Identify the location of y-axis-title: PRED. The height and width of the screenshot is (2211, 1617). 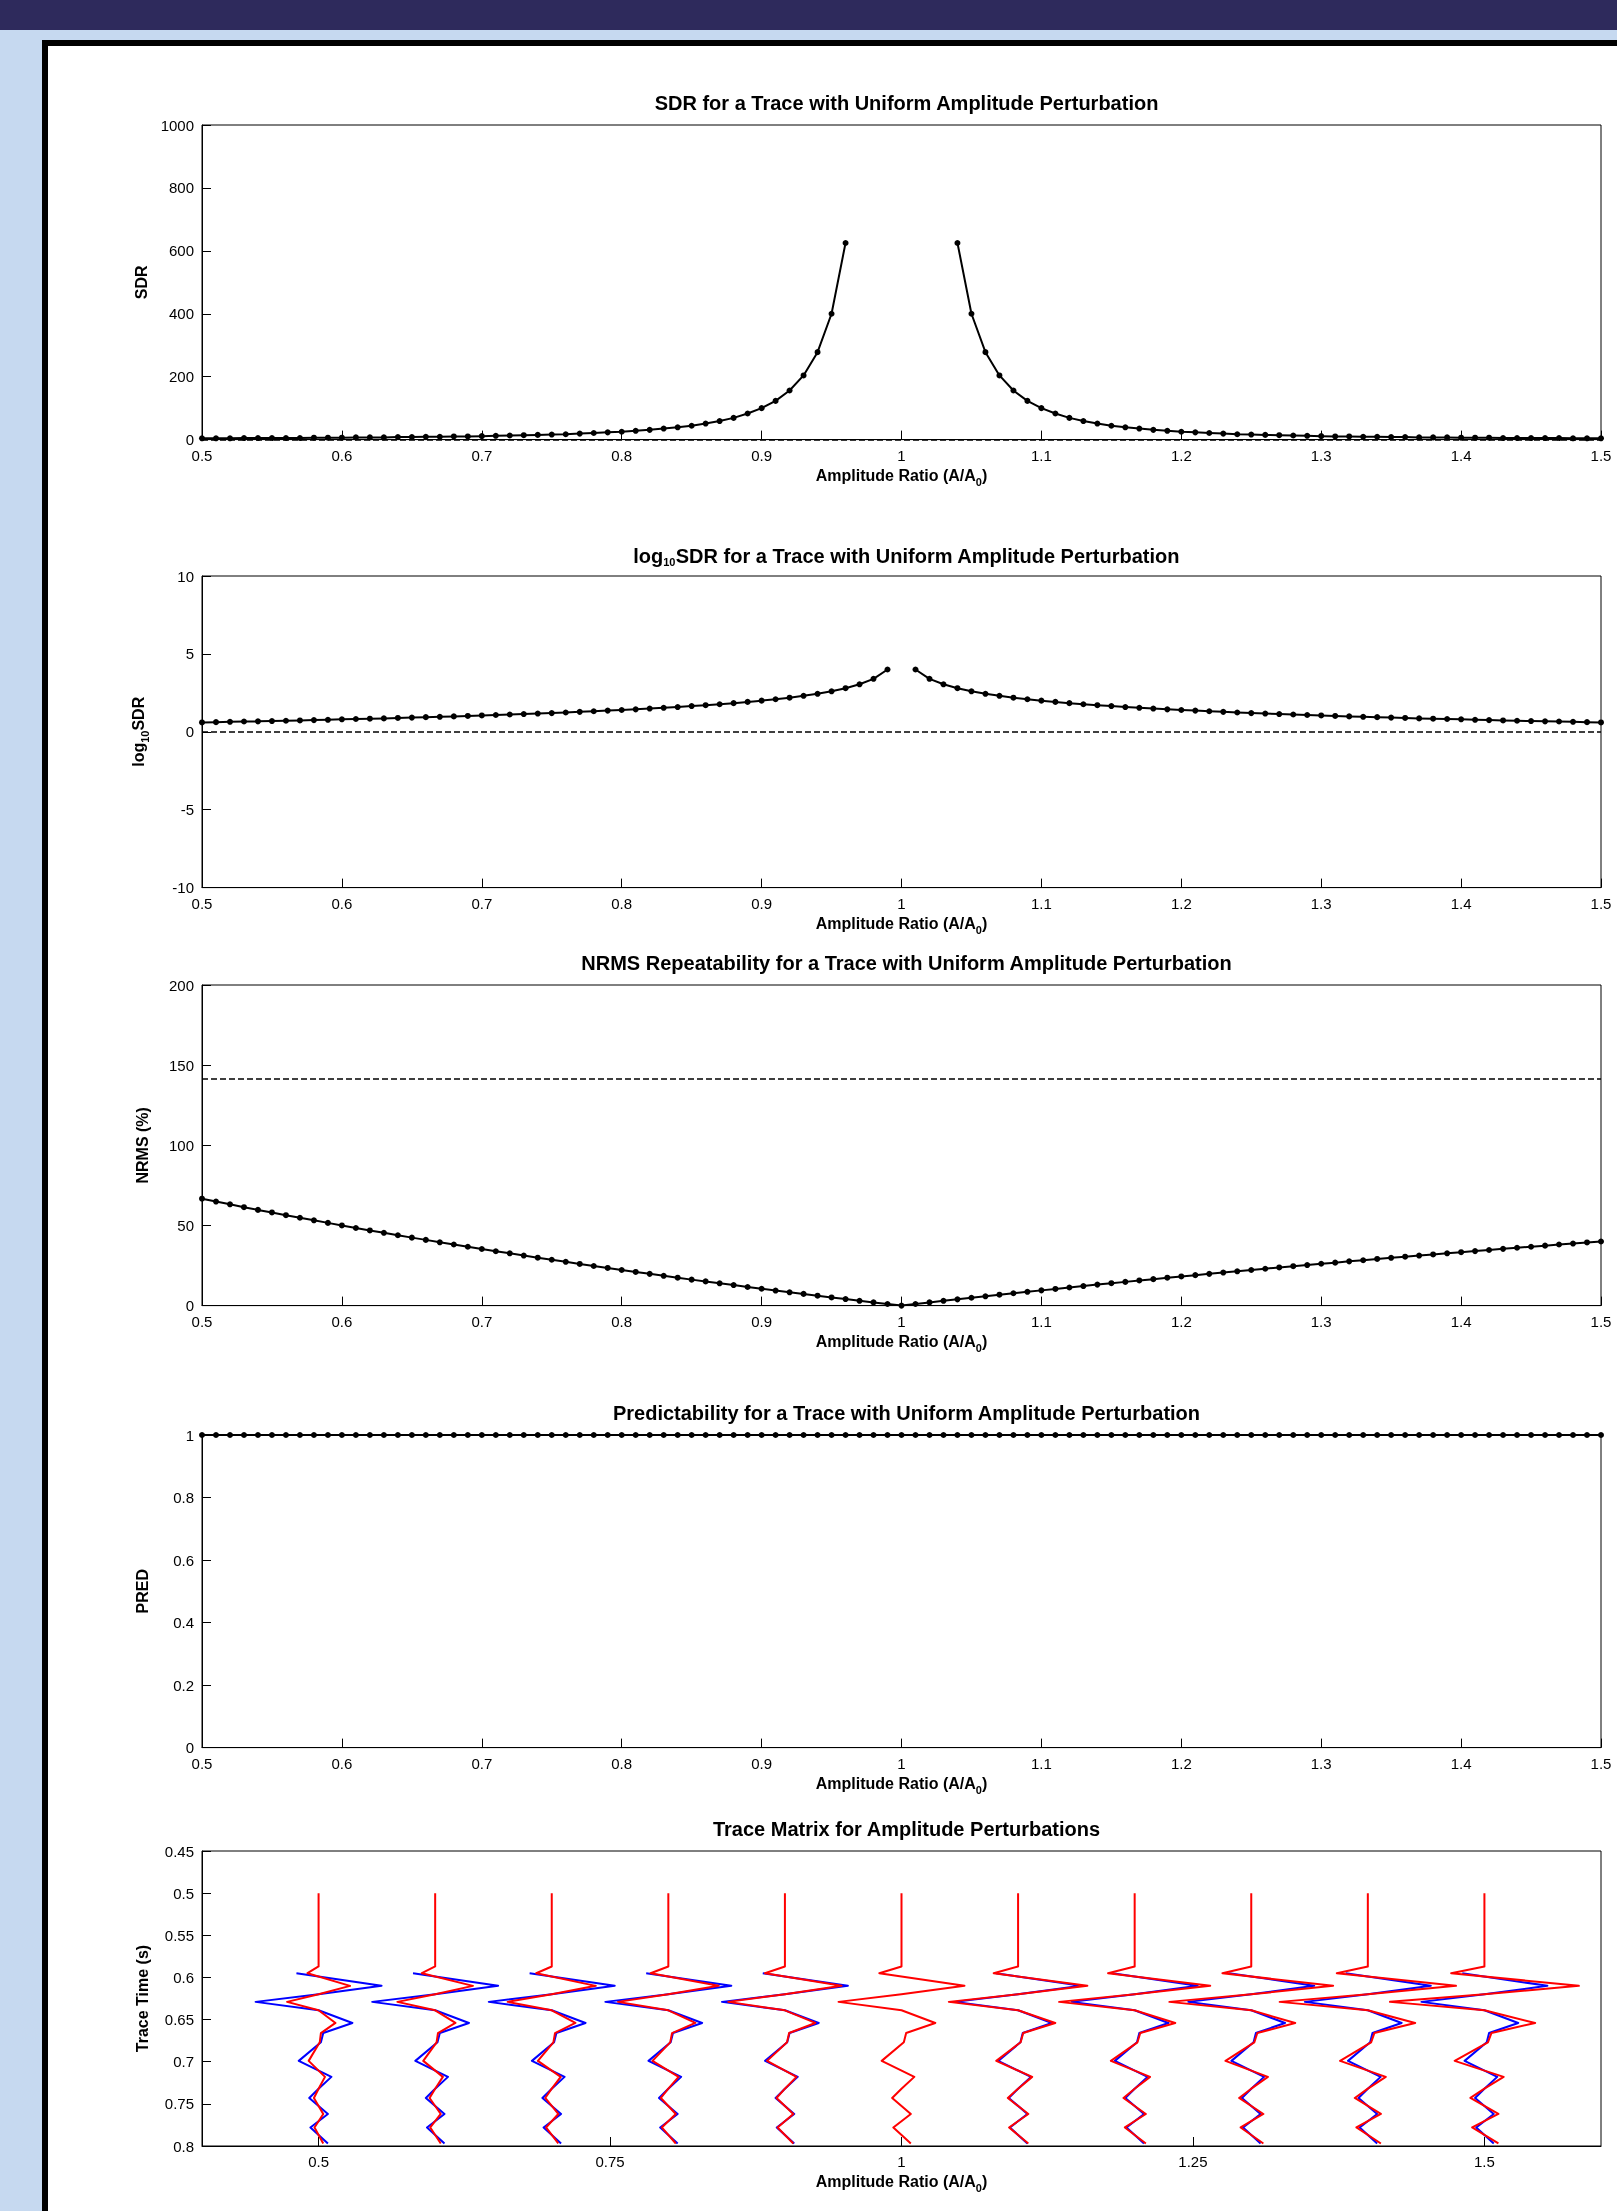
(142, 1591).